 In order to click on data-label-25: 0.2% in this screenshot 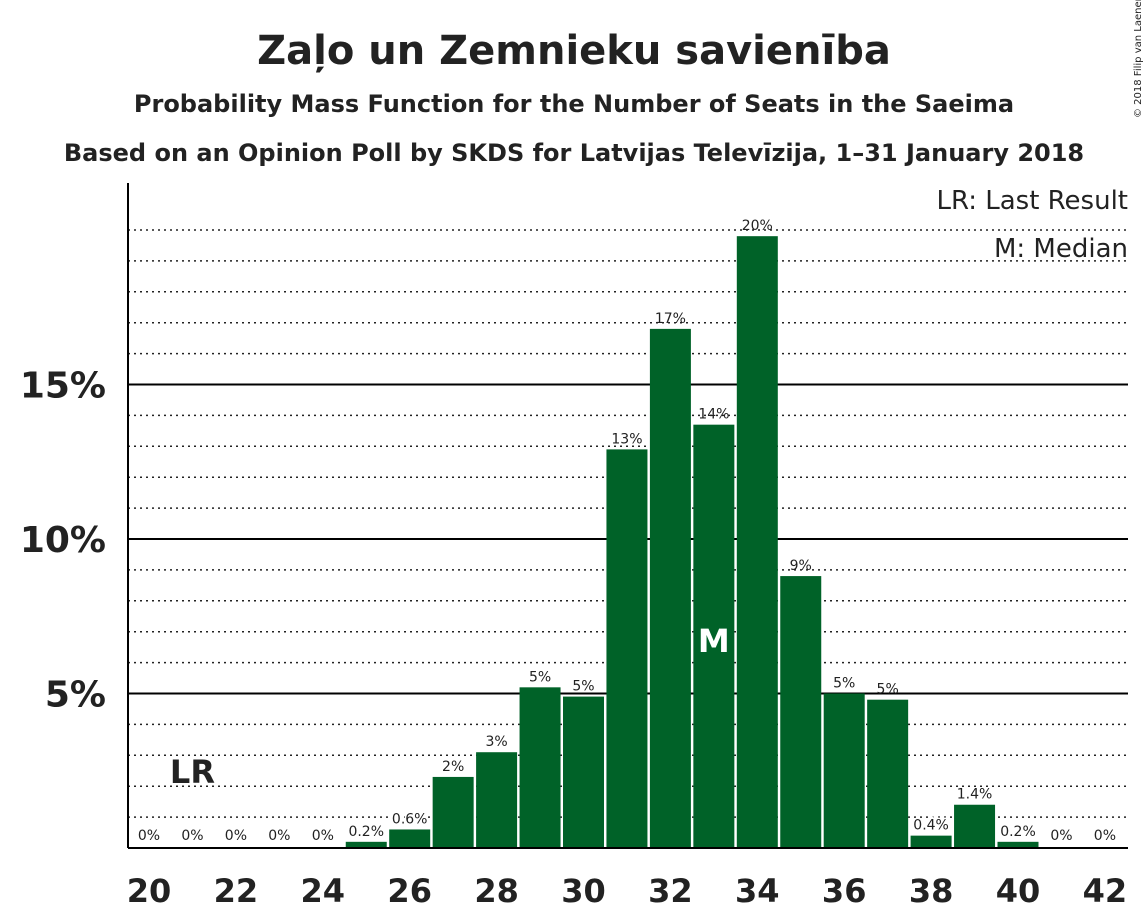, I will do `click(366, 832)`.